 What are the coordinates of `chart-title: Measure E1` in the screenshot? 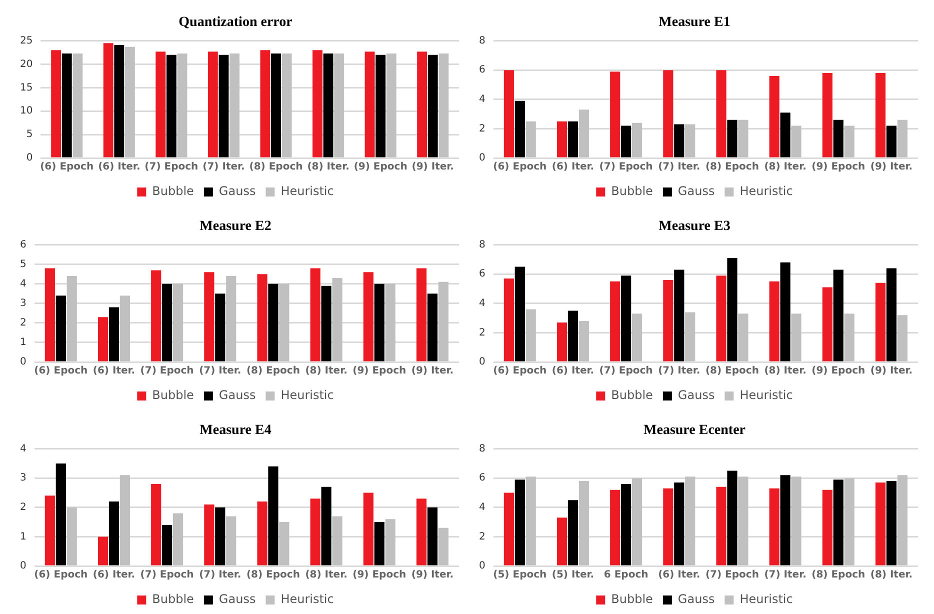 It's located at (694, 22).